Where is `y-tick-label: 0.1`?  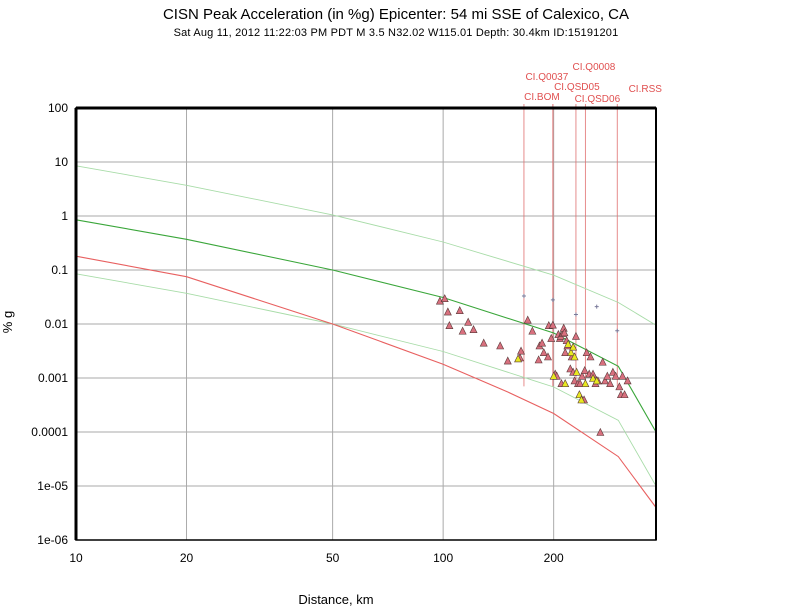
y-tick-label: 0.1 is located at coordinates (59, 270).